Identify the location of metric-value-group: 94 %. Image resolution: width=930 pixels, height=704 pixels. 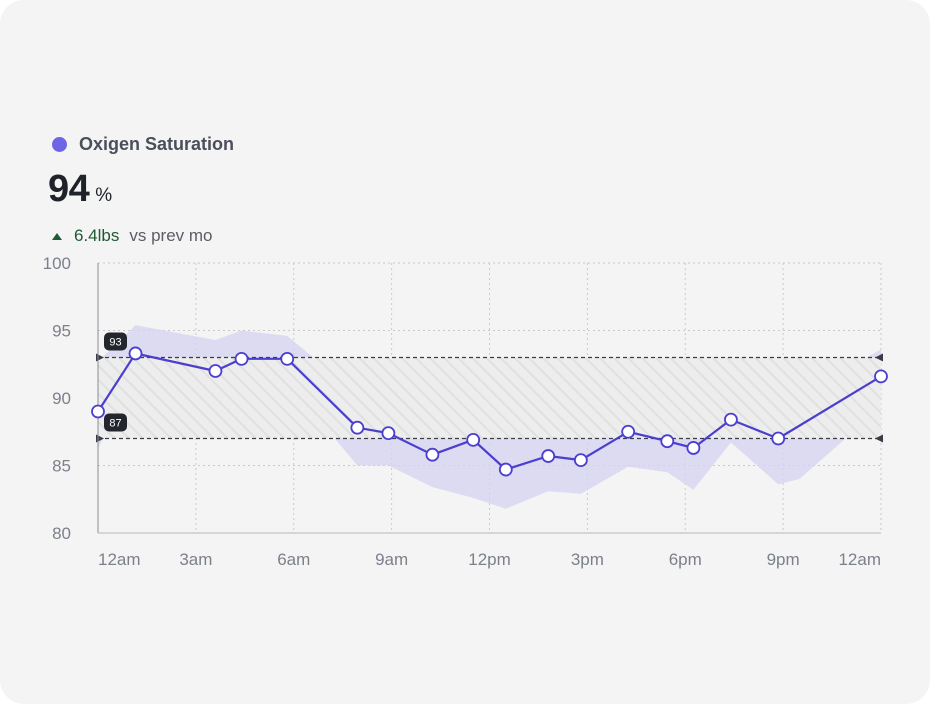
(80, 189).